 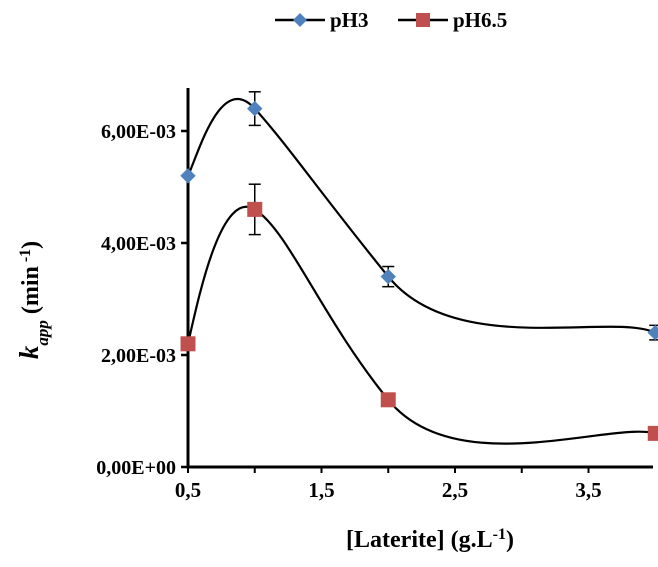 What do you see at coordinates (349, 20) in the screenshot?
I see `legend-label-pH3: pH3` at bounding box center [349, 20].